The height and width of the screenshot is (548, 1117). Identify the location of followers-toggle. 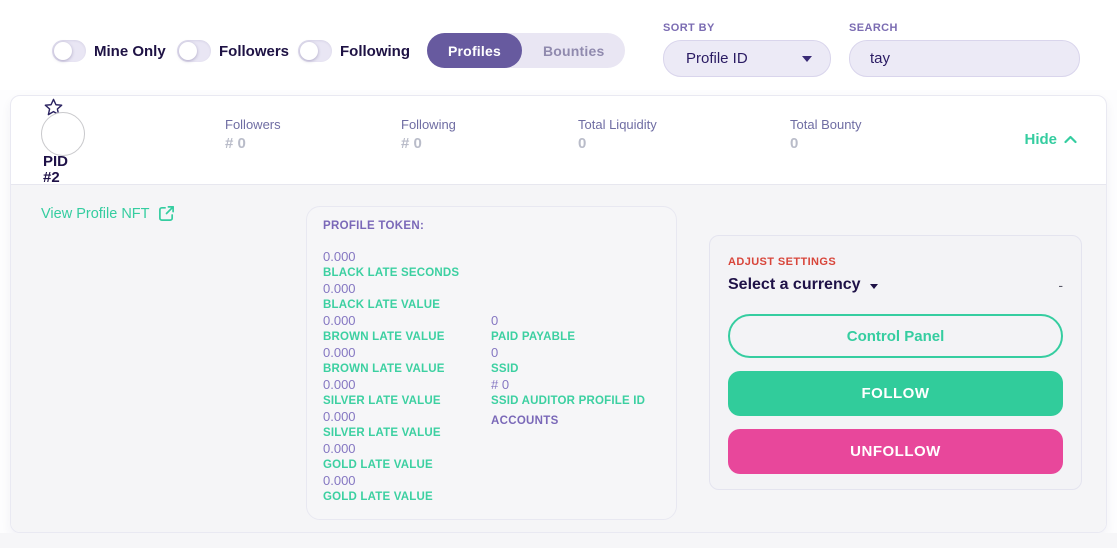
(194, 51).